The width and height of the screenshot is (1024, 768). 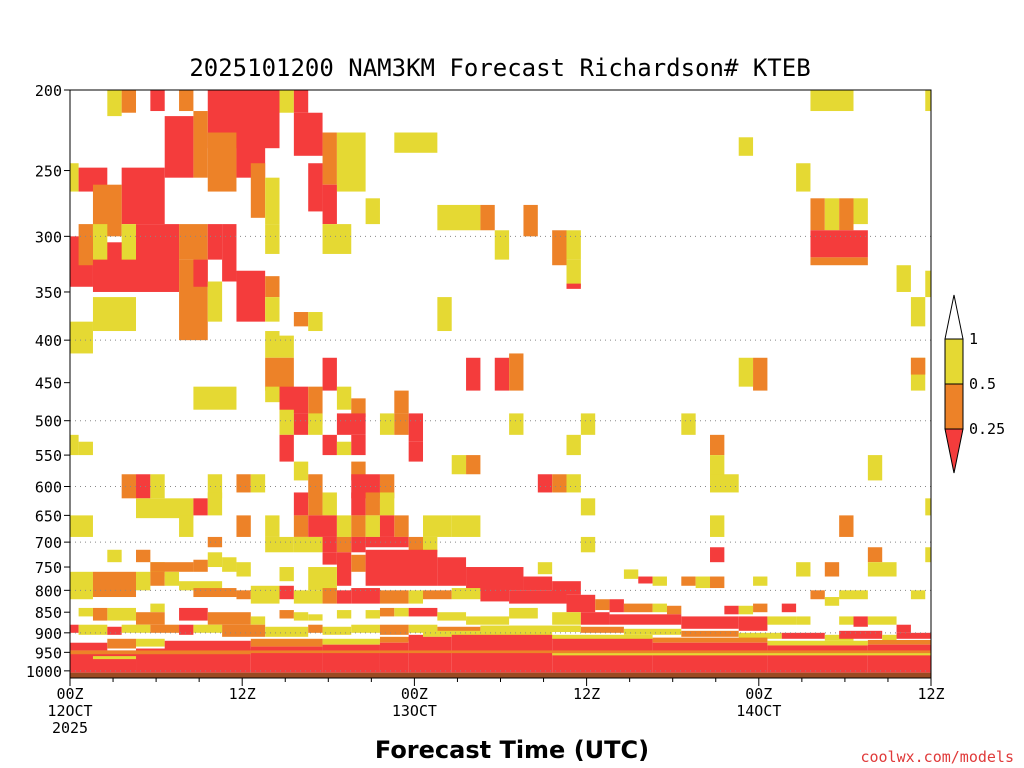 I want to click on colorbar-legend: 1 0.5 0.25, so click(x=974, y=384).